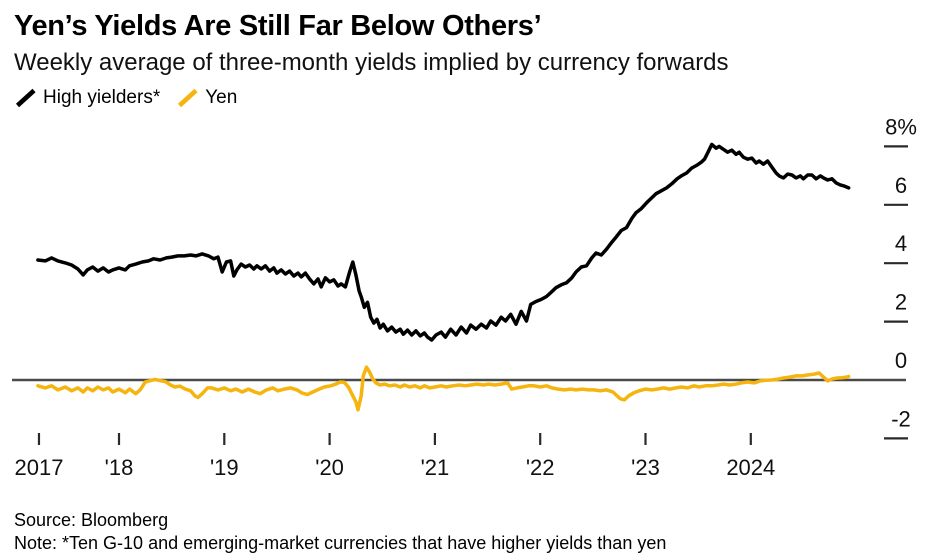 The width and height of the screenshot is (949, 559). What do you see at coordinates (278, 26) in the screenshot?
I see `chart-title: Yen’s Yields Are Still Far Below Others’` at bounding box center [278, 26].